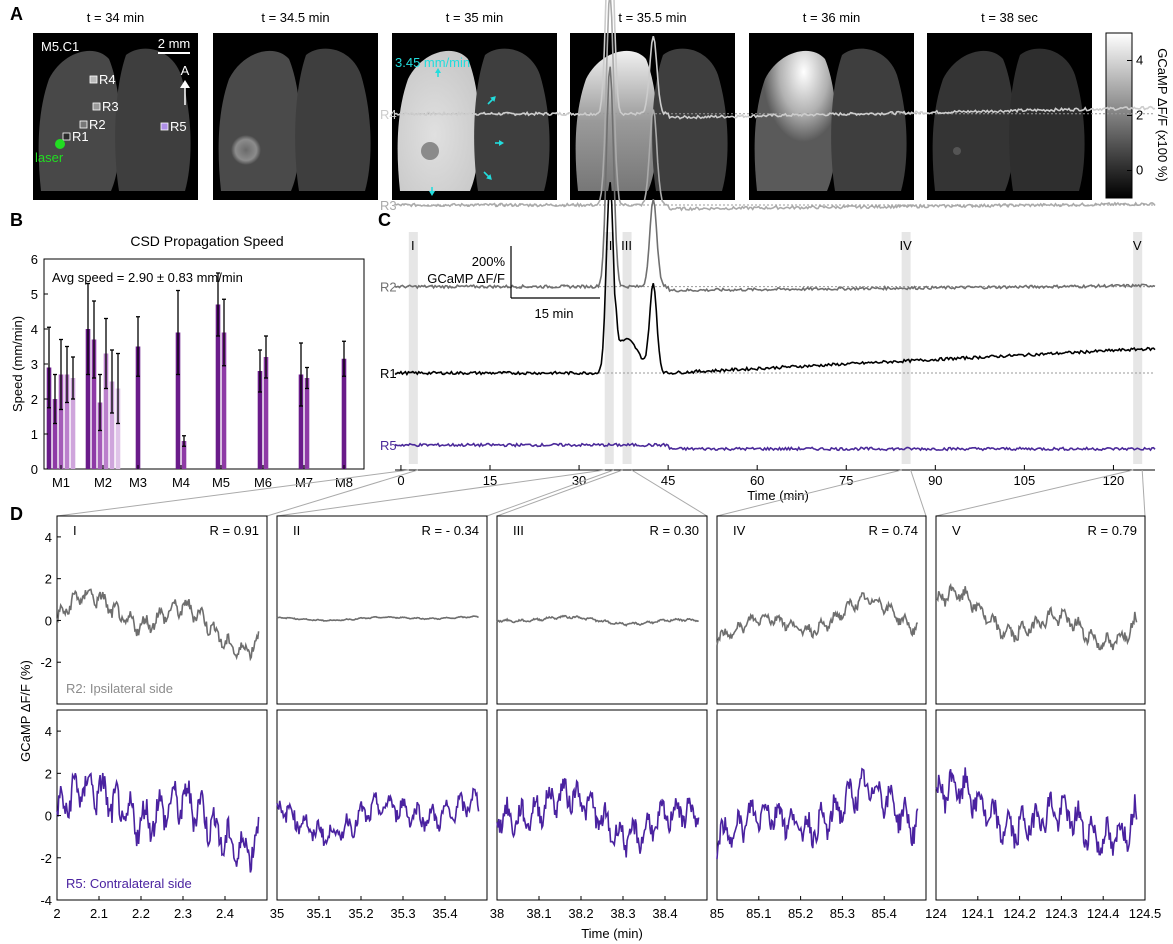  I want to click on b-ytick-label: 1, so click(34, 434).